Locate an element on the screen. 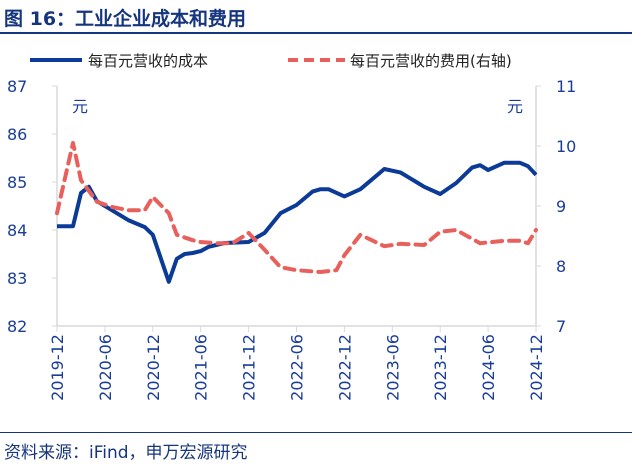  x-tick-label: 2024-06 is located at coordinates (488, 367).